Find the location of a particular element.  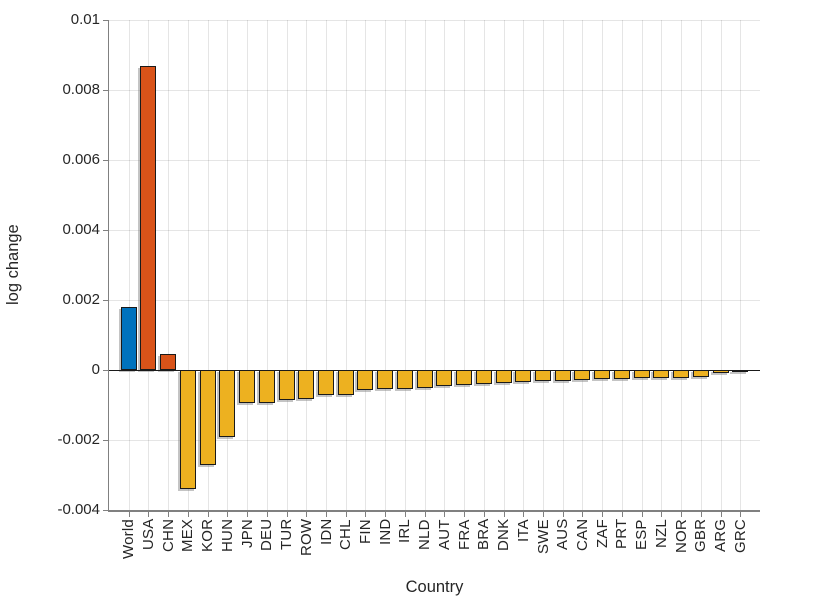

x-axis-line is located at coordinates (433, 511).